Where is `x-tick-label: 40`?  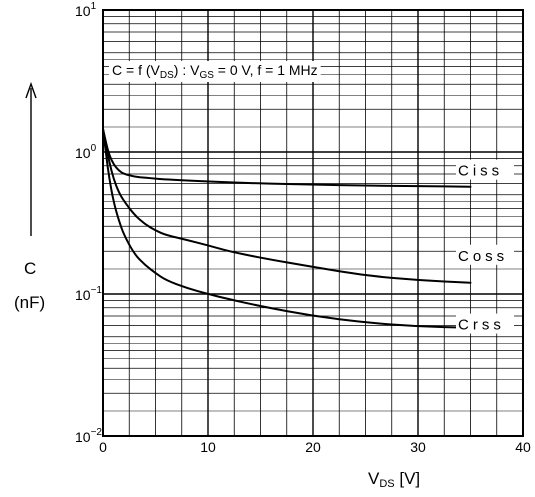
x-tick-label: 40 is located at coordinates (523, 447).